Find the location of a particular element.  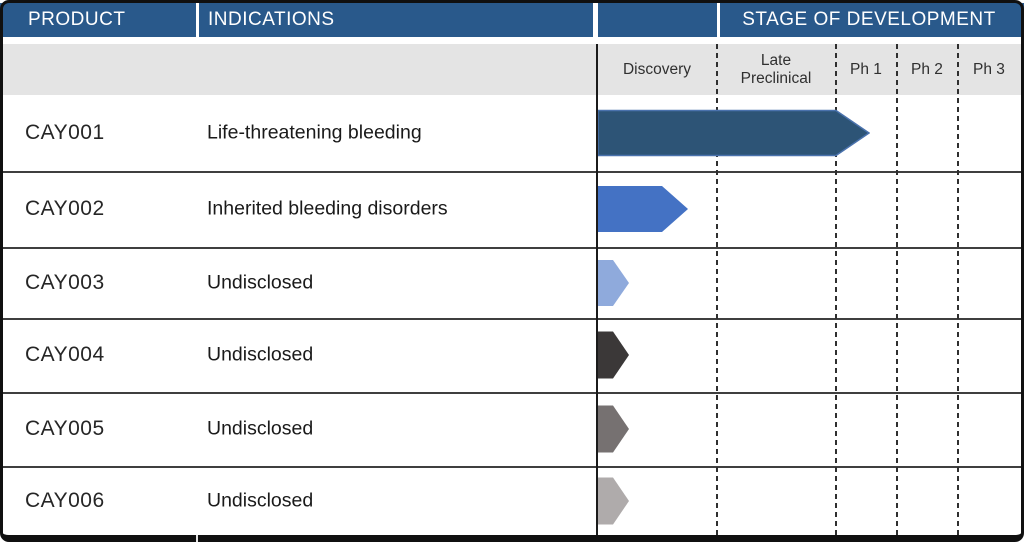

stage-column-late-preclinical: Late Preclinical is located at coordinates (776, 69).